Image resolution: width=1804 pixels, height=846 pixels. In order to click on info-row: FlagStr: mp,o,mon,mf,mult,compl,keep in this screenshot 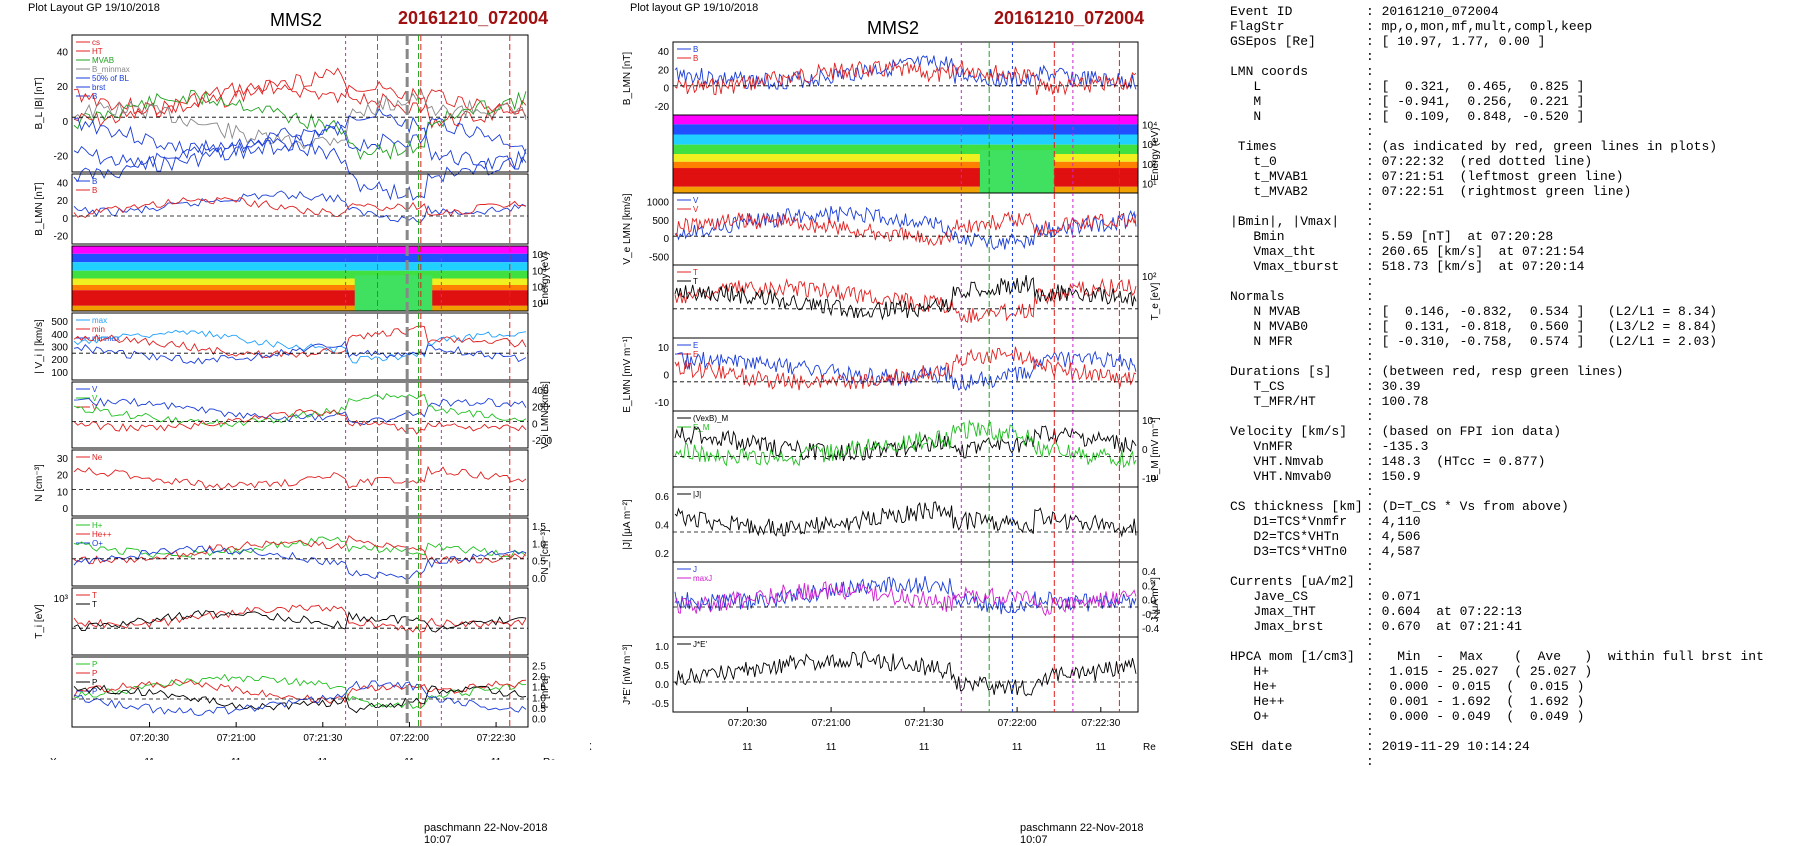, I will do `click(1505, 26)`.